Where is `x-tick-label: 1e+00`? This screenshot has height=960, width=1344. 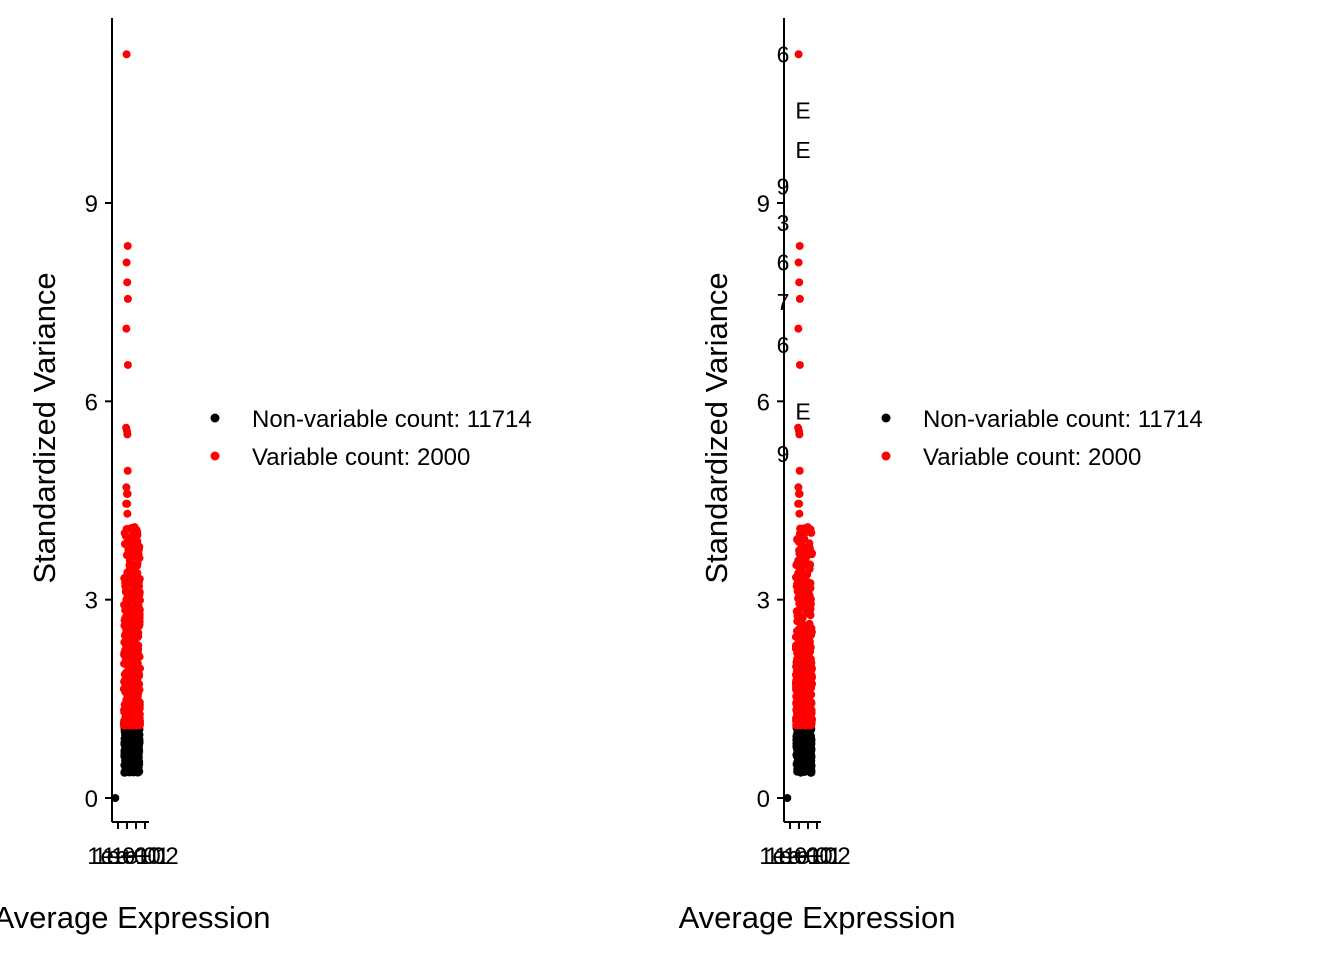
x-tick-label: 1e+00 is located at coordinates (126, 856).